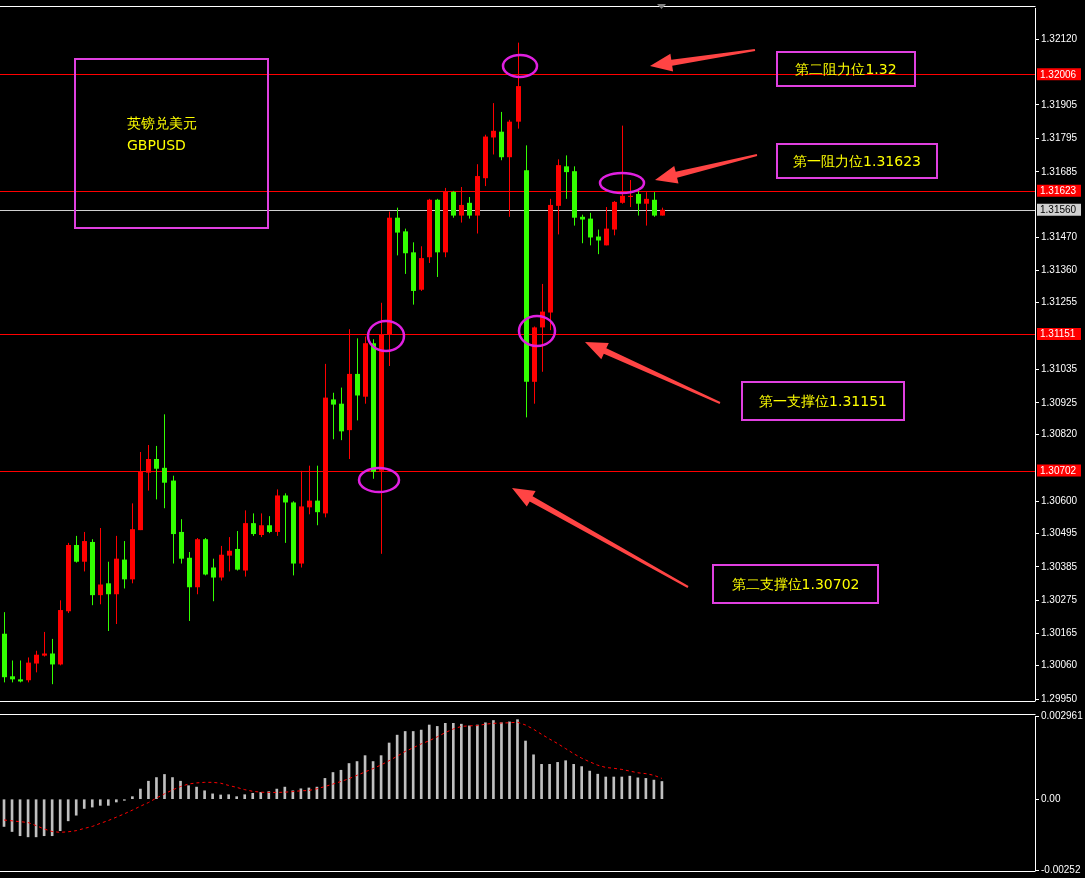  Describe the element at coordinates (1058, 470) in the screenshot. I see `ref-line-label: 1.30702` at that location.